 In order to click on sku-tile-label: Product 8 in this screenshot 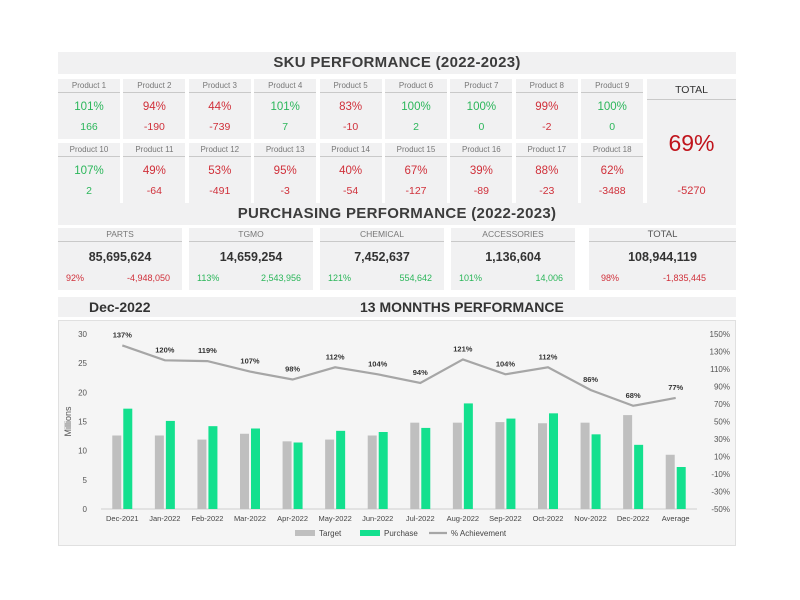, I will do `click(546, 86)`.